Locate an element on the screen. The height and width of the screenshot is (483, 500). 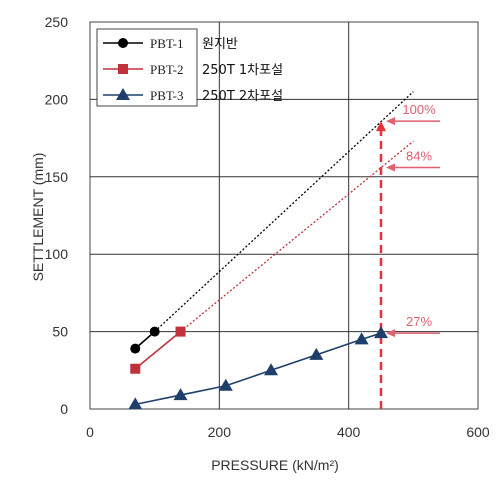
legend-box is located at coordinates (147, 67).